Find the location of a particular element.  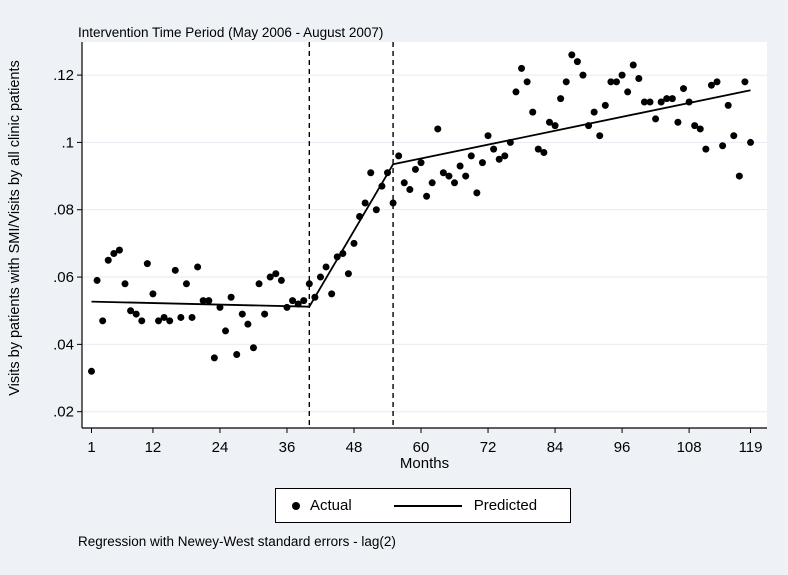

legend-label-actual: Actual is located at coordinates (331, 505).